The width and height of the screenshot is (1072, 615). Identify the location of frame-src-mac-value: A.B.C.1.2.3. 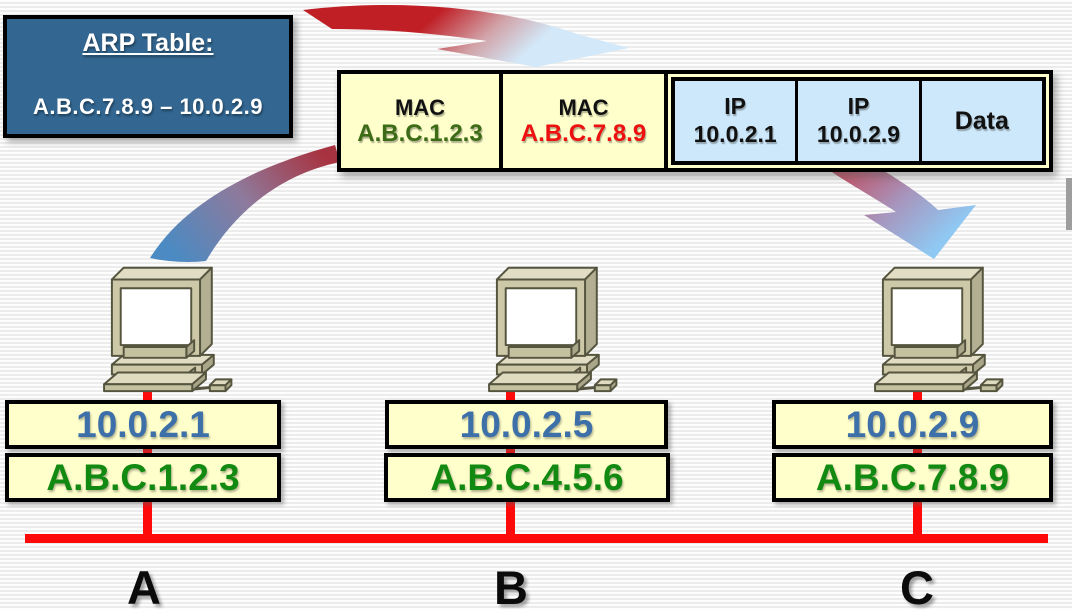
(420, 133).